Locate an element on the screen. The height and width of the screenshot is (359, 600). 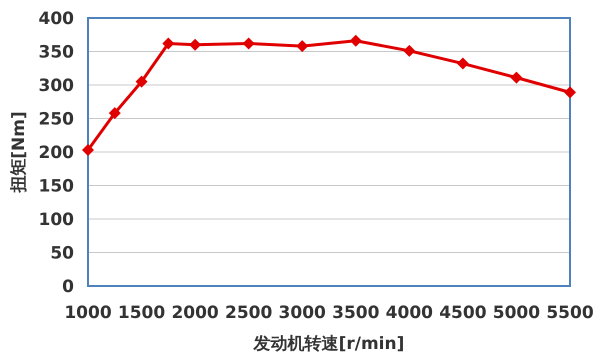
y-tick-label: 350 is located at coordinates (56, 52).